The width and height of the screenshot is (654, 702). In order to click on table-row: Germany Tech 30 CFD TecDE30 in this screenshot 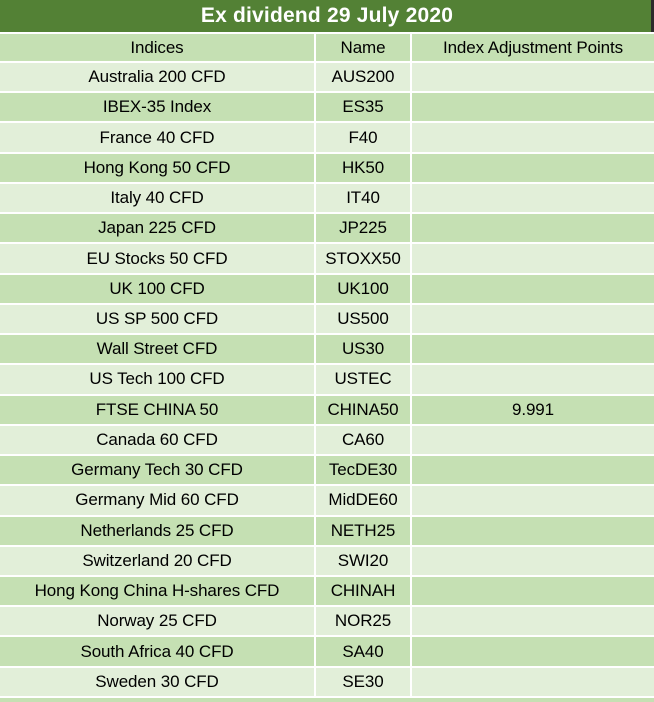, I will do `click(327, 470)`.